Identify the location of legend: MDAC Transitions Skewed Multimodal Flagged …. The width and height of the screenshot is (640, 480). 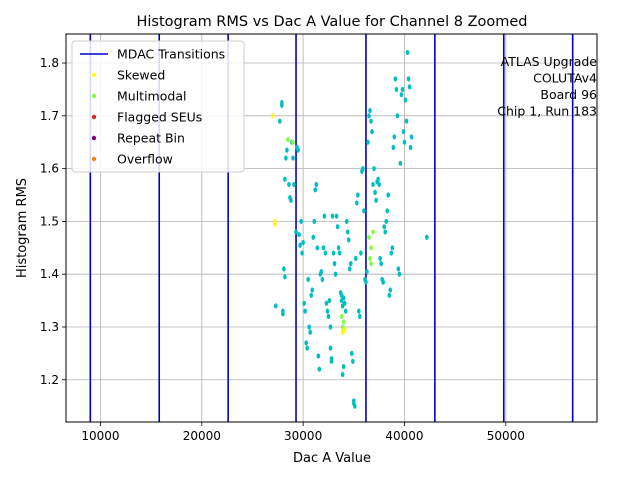
(158, 106).